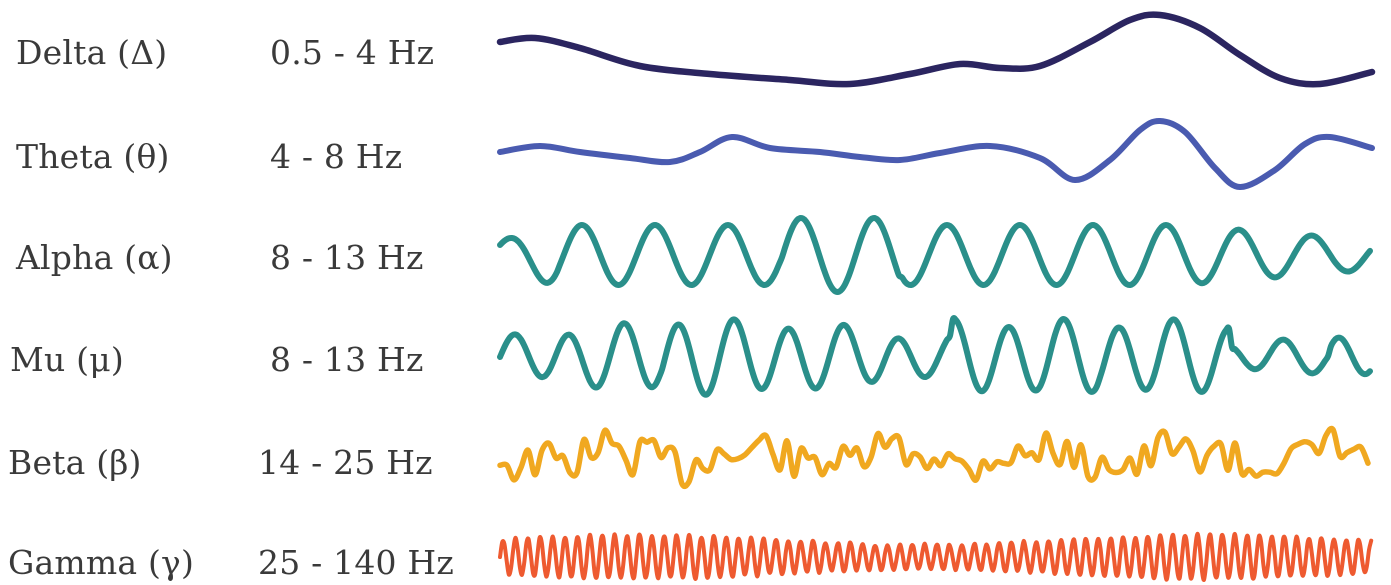 The height and width of the screenshot is (585, 1391). What do you see at coordinates (75, 462) in the screenshot?
I see `band-name-beta: Beta (β)` at bounding box center [75, 462].